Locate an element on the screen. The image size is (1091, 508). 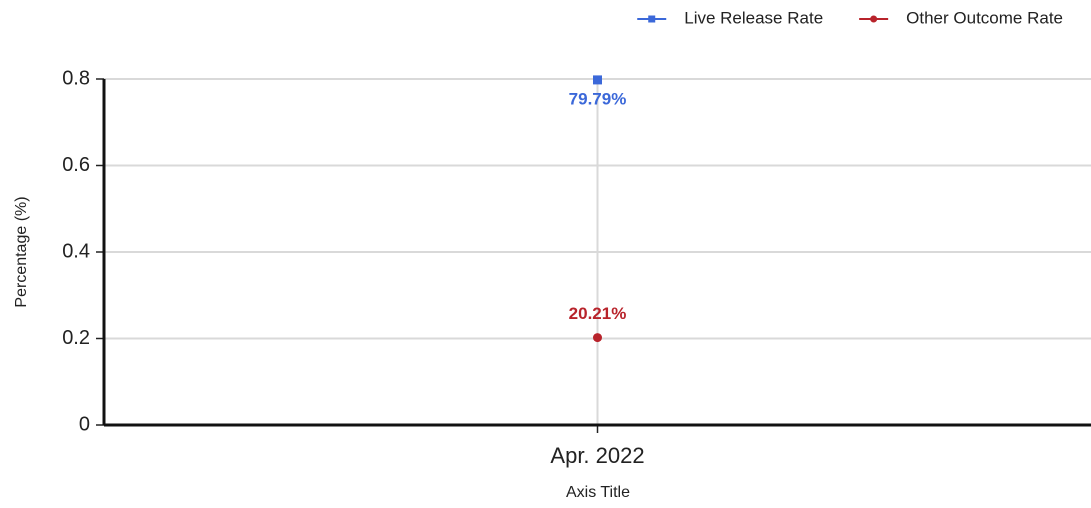
y-tick-label: 0.4 is located at coordinates (76, 251).